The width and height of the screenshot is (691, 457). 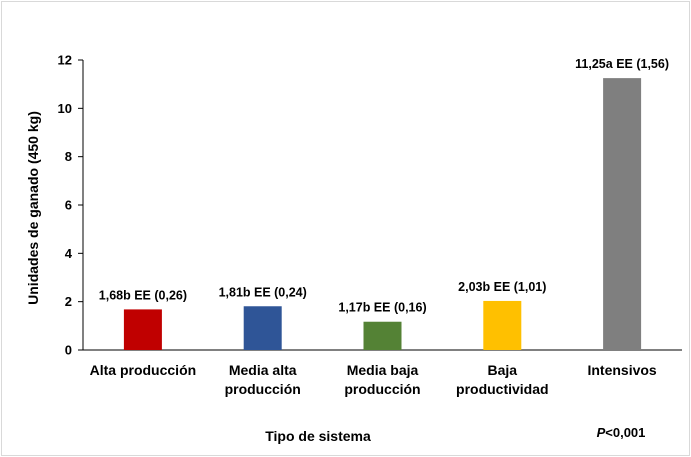 I want to click on p-value-note: P<0,001, so click(x=621, y=432).